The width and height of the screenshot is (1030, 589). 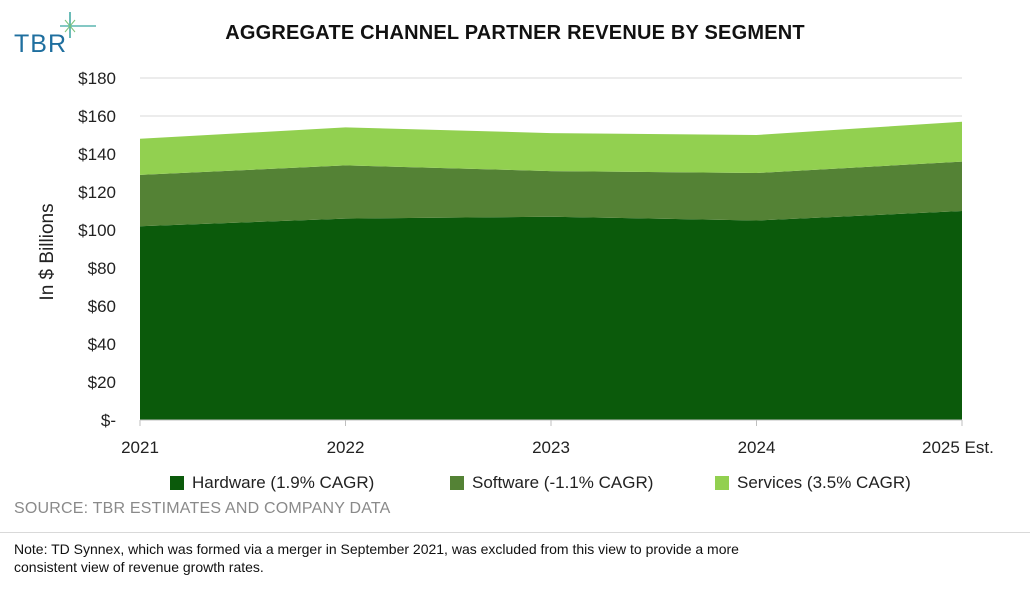 What do you see at coordinates (551, 447) in the screenshot?
I see `x-tick-label: 2023` at bounding box center [551, 447].